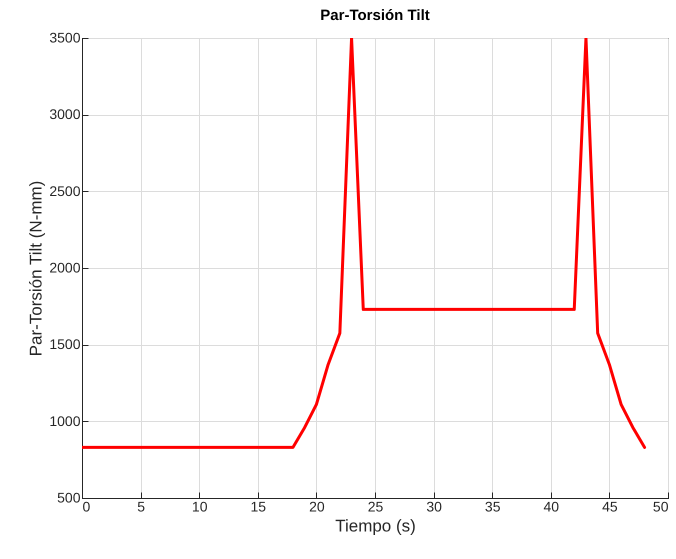 This screenshot has height=559, width=676. What do you see at coordinates (375, 15) in the screenshot?
I see `chart-title: Par-Torsión Tilt` at bounding box center [375, 15].